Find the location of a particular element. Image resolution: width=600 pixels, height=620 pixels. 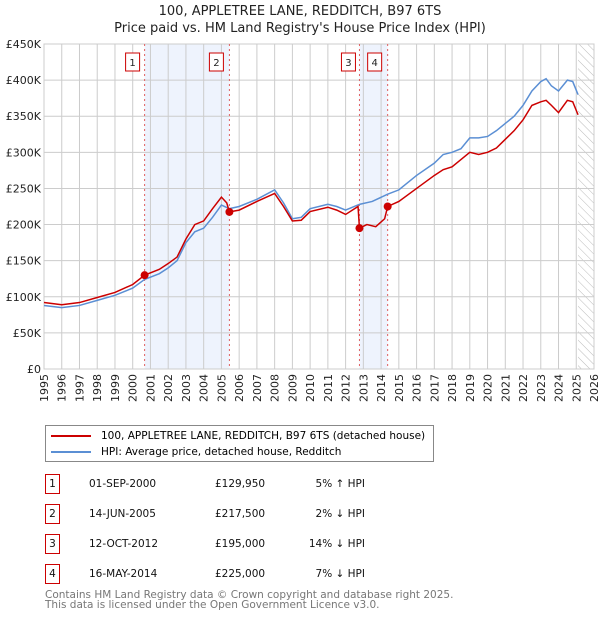

x-tick-label: 1998 is located at coordinates (97, 388).